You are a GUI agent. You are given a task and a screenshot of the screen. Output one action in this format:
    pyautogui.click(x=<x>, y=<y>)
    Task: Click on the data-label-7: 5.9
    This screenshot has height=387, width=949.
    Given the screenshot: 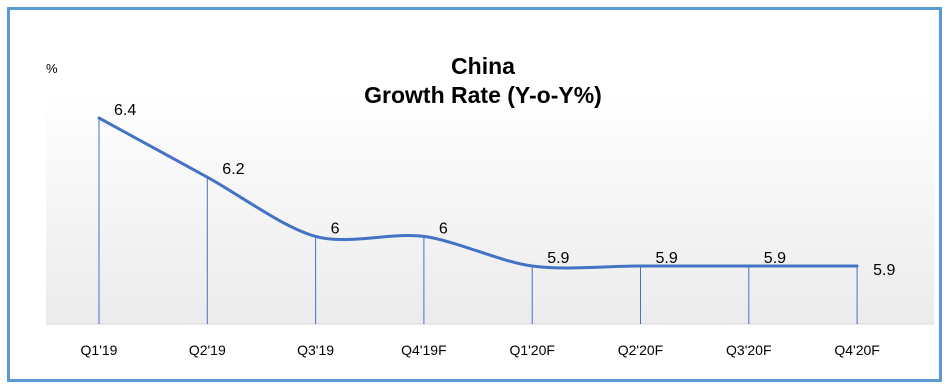 What is the action you would take?
    pyautogui.click(x=884, y=270)
    